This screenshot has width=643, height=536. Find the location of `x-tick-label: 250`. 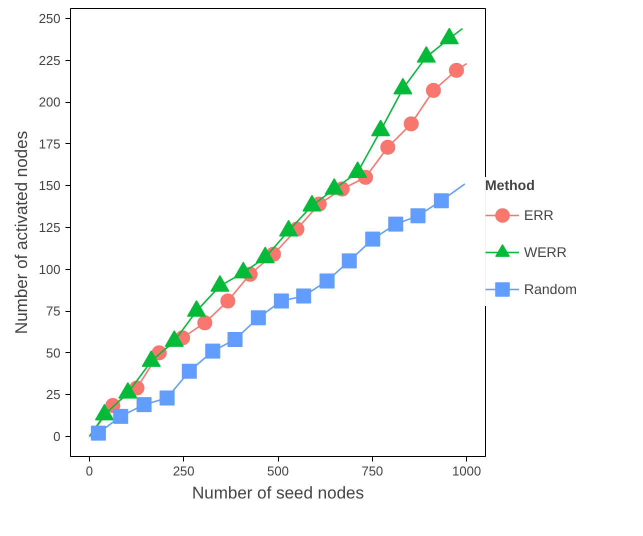

x-tick-label: 250 is located at coordinates (183, 471).